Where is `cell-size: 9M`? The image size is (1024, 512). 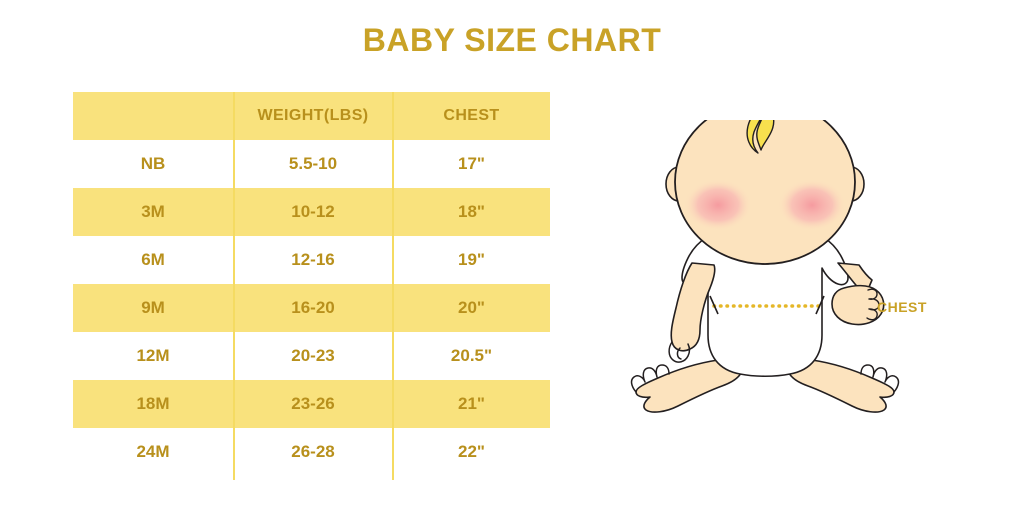
cell-size: 9M is located at coordinates (153, 308).